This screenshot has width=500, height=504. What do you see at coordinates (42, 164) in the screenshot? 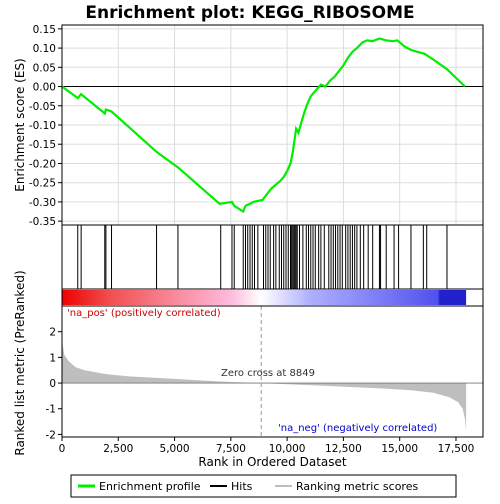
I see `es-ytick-label: -0.20` at bounding box center [42, 164].